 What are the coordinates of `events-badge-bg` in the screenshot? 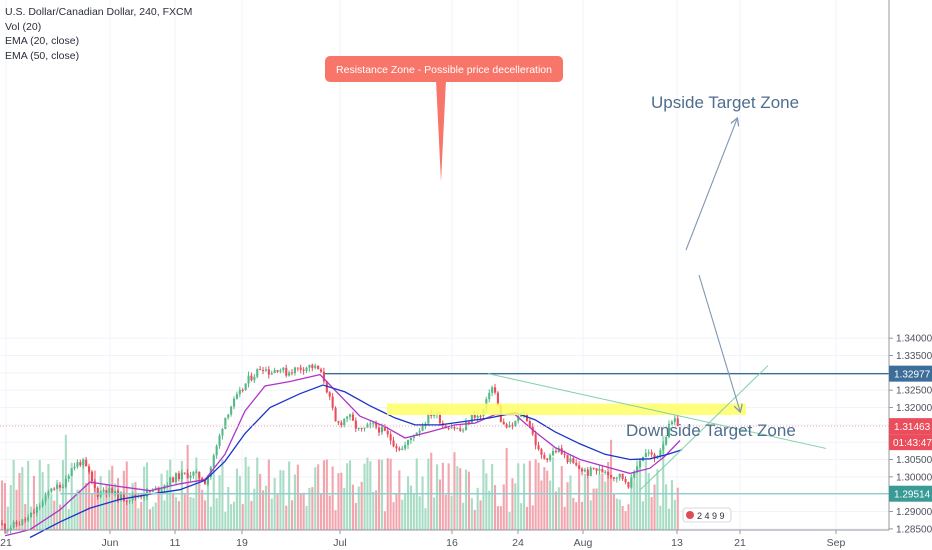 It's located at (707, 515).